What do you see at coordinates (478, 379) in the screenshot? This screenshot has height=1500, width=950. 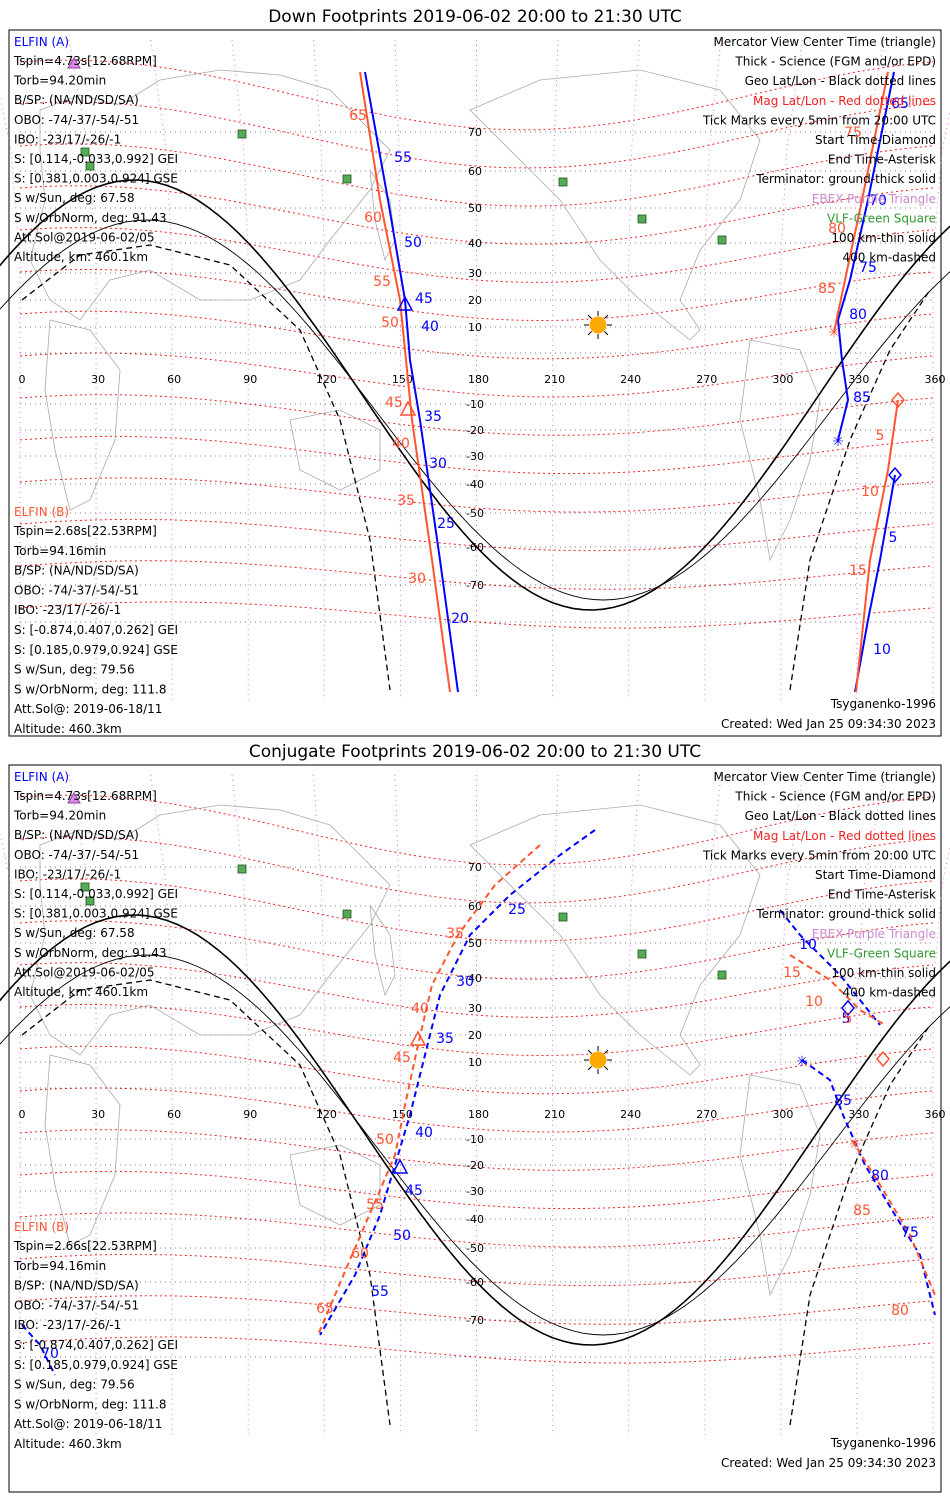 I see `lon-tick-label: 180` at bounding box center [478, 379].